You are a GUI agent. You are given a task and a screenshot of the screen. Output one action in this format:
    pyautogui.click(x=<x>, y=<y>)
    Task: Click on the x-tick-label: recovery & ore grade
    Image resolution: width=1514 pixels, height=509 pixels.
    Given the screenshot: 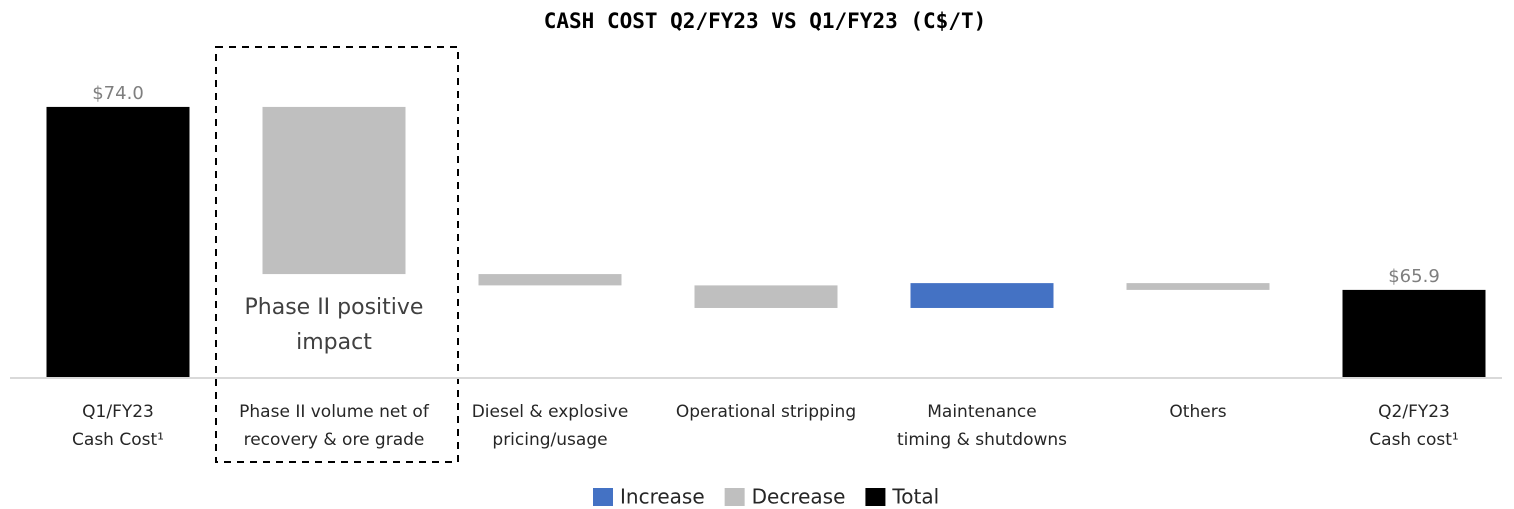 What is the action you would take?
    pyautogui.click(x=334, y=440)
    